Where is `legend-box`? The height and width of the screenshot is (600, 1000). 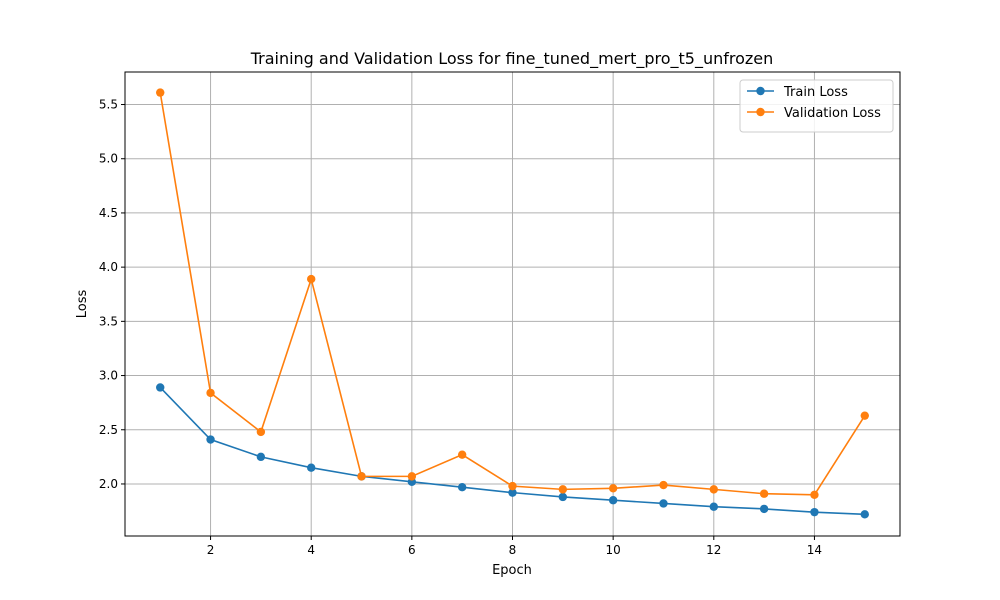
legend-box is located at coordinates (816, 106).